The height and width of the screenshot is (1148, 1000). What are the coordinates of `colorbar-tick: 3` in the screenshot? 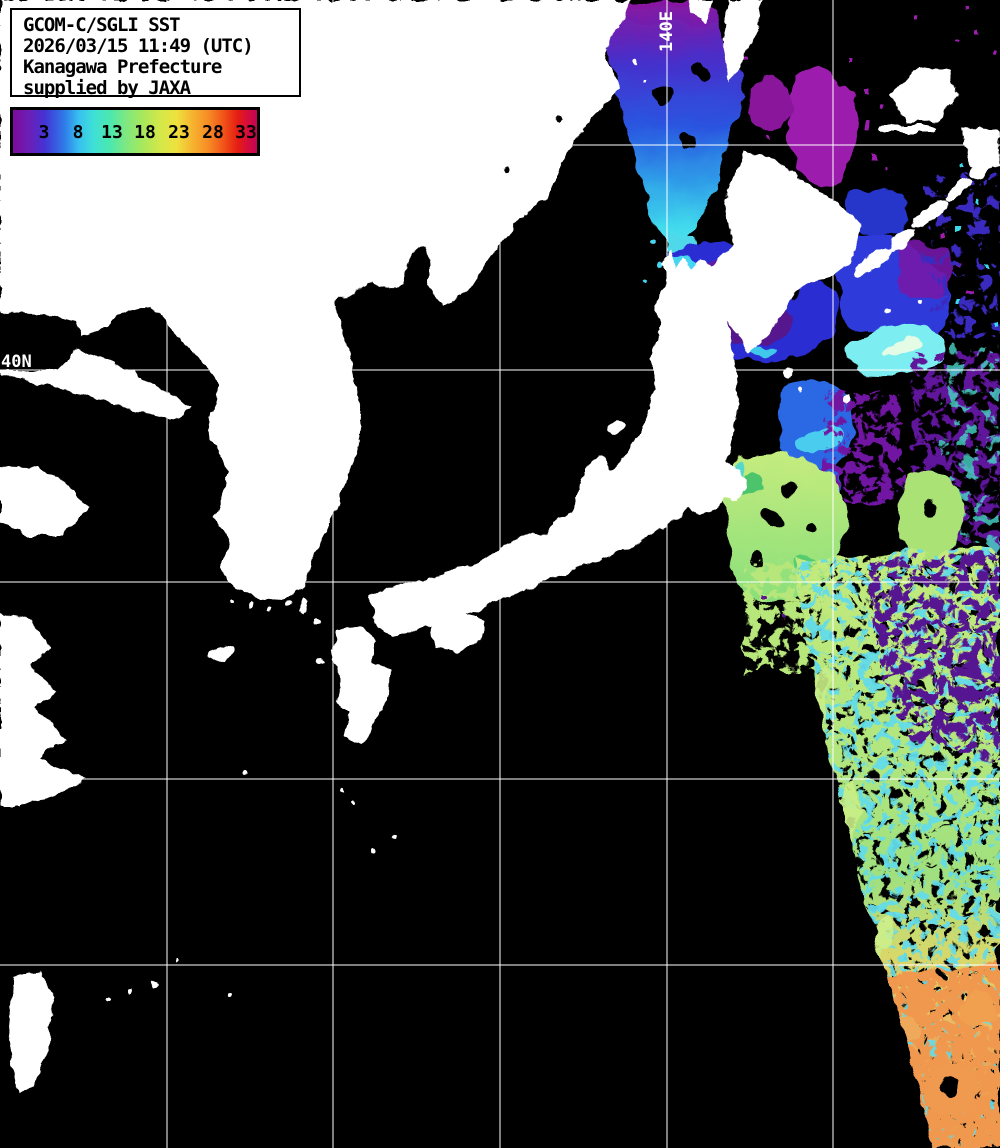 It's located at (44, 132).